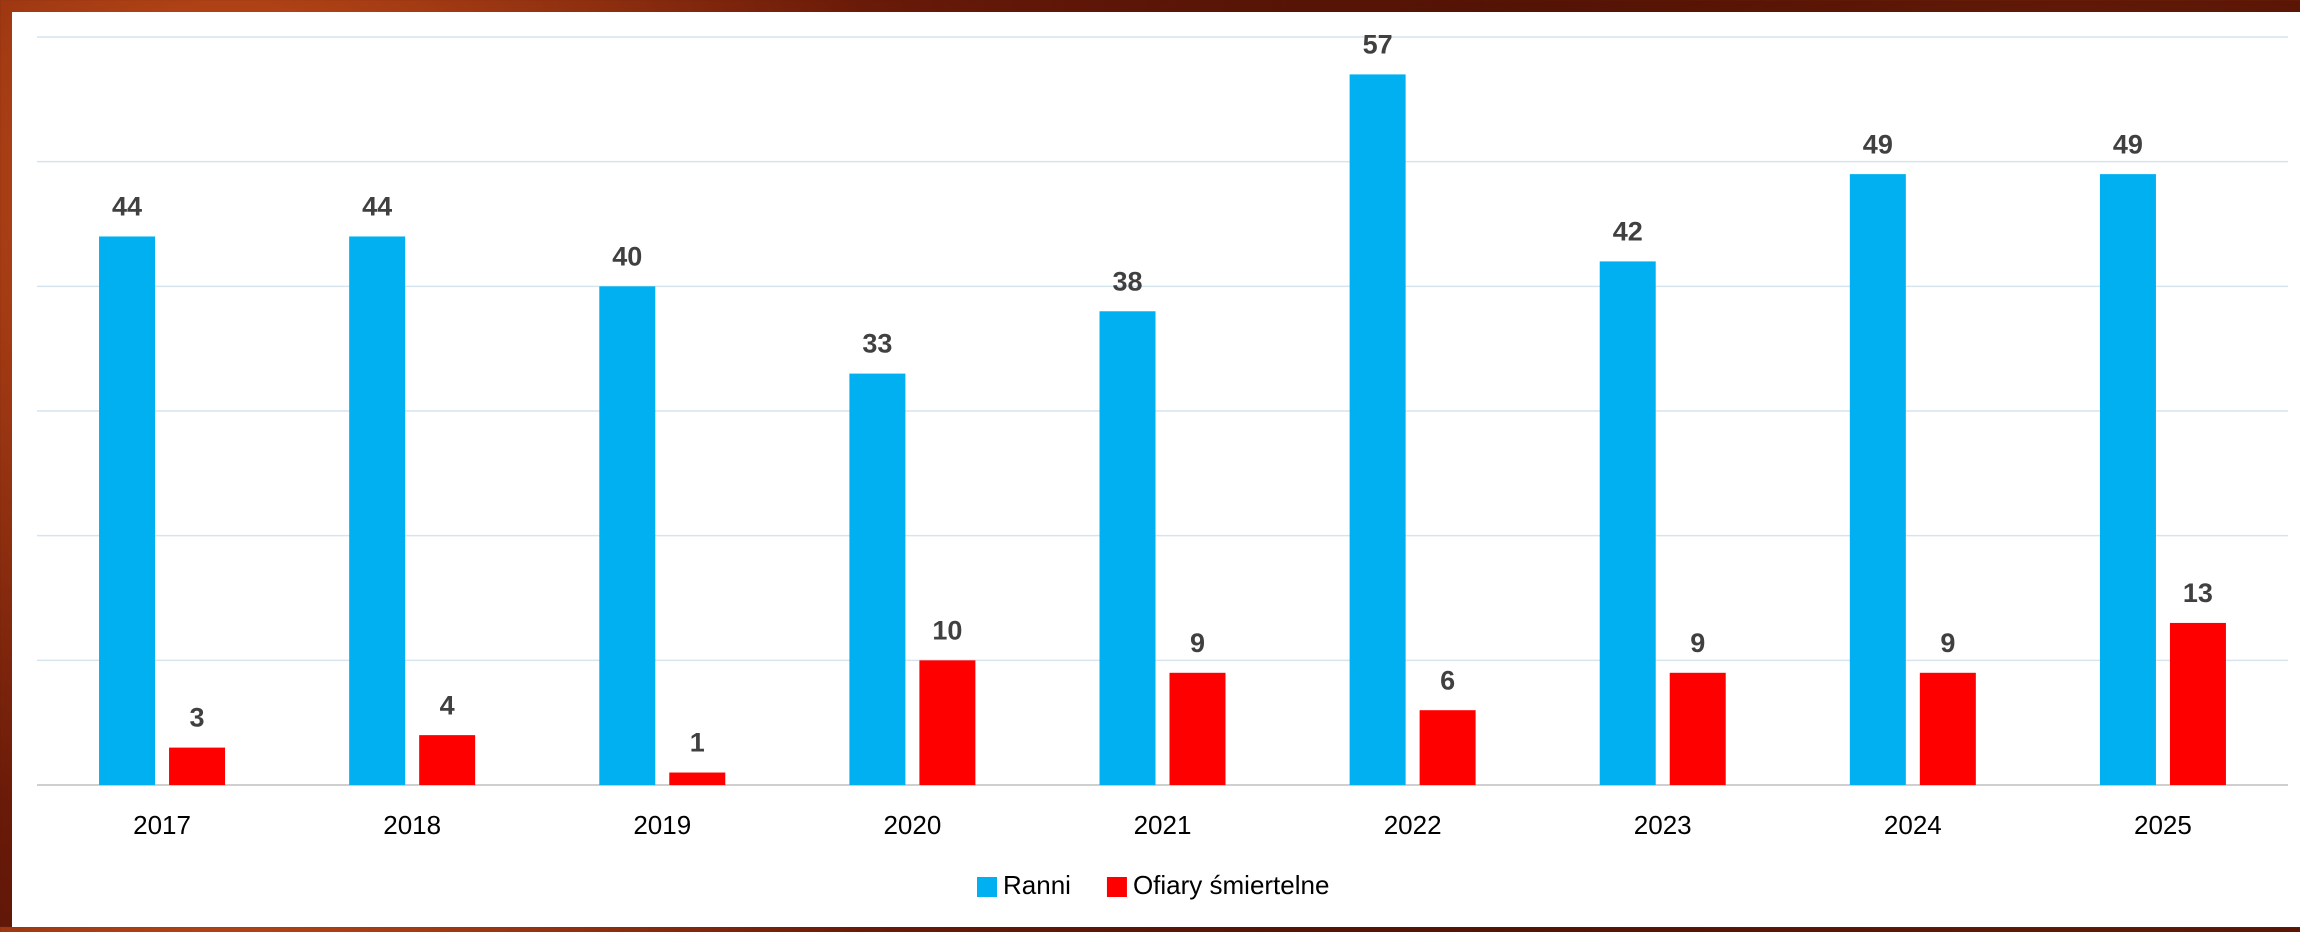 This screenshot has width=2300, height=932. Describe the element at coordinates (1628, 232) in the screenshot. I see `data-label: 42` at that location.